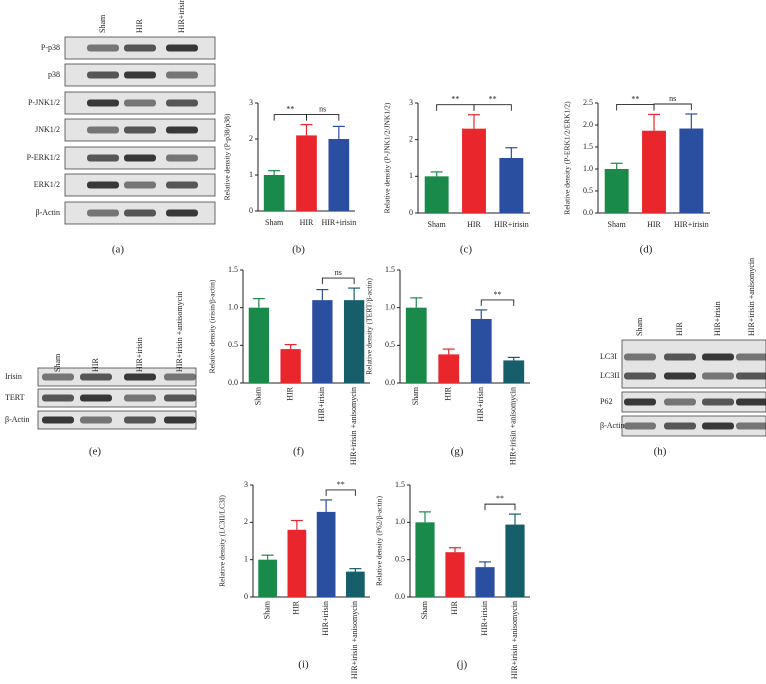 Image resolution: width=766 pixels, height=684 pixels. Describe the element at coordinates (44, 102) in the screenshot. I see `blot-row-label: P-JNK1/2` at that location.